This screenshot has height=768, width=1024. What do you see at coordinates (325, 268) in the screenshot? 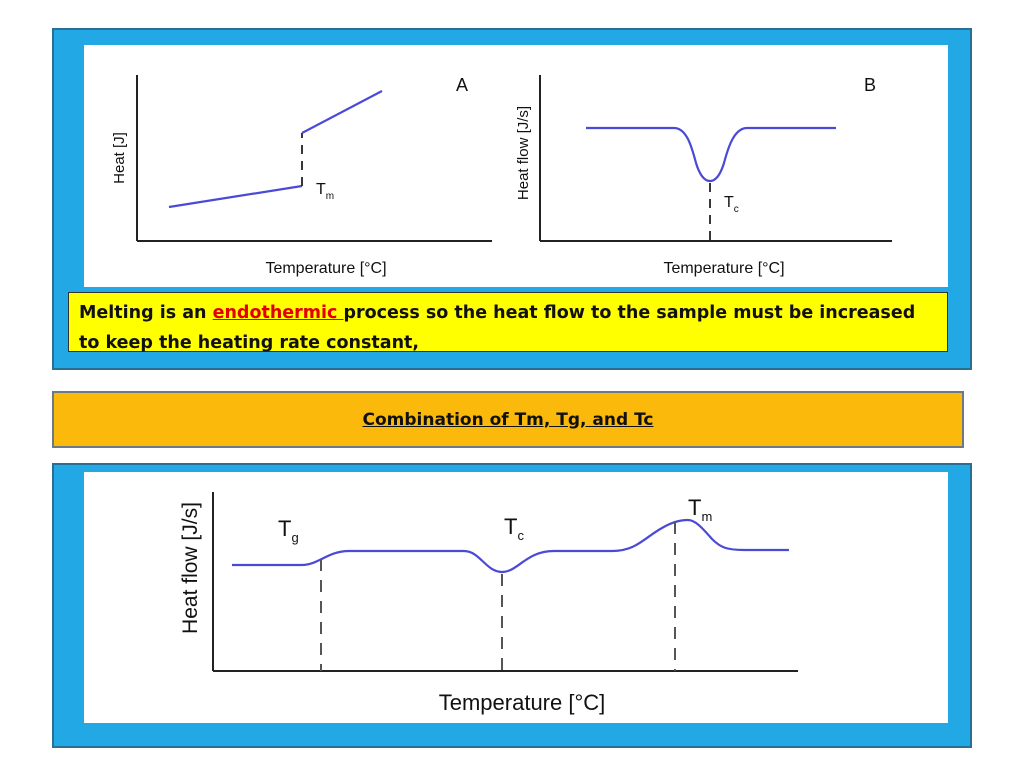
I see `chart-a-xlabel: Temperature [°C]` at bounding box center [325, 268].